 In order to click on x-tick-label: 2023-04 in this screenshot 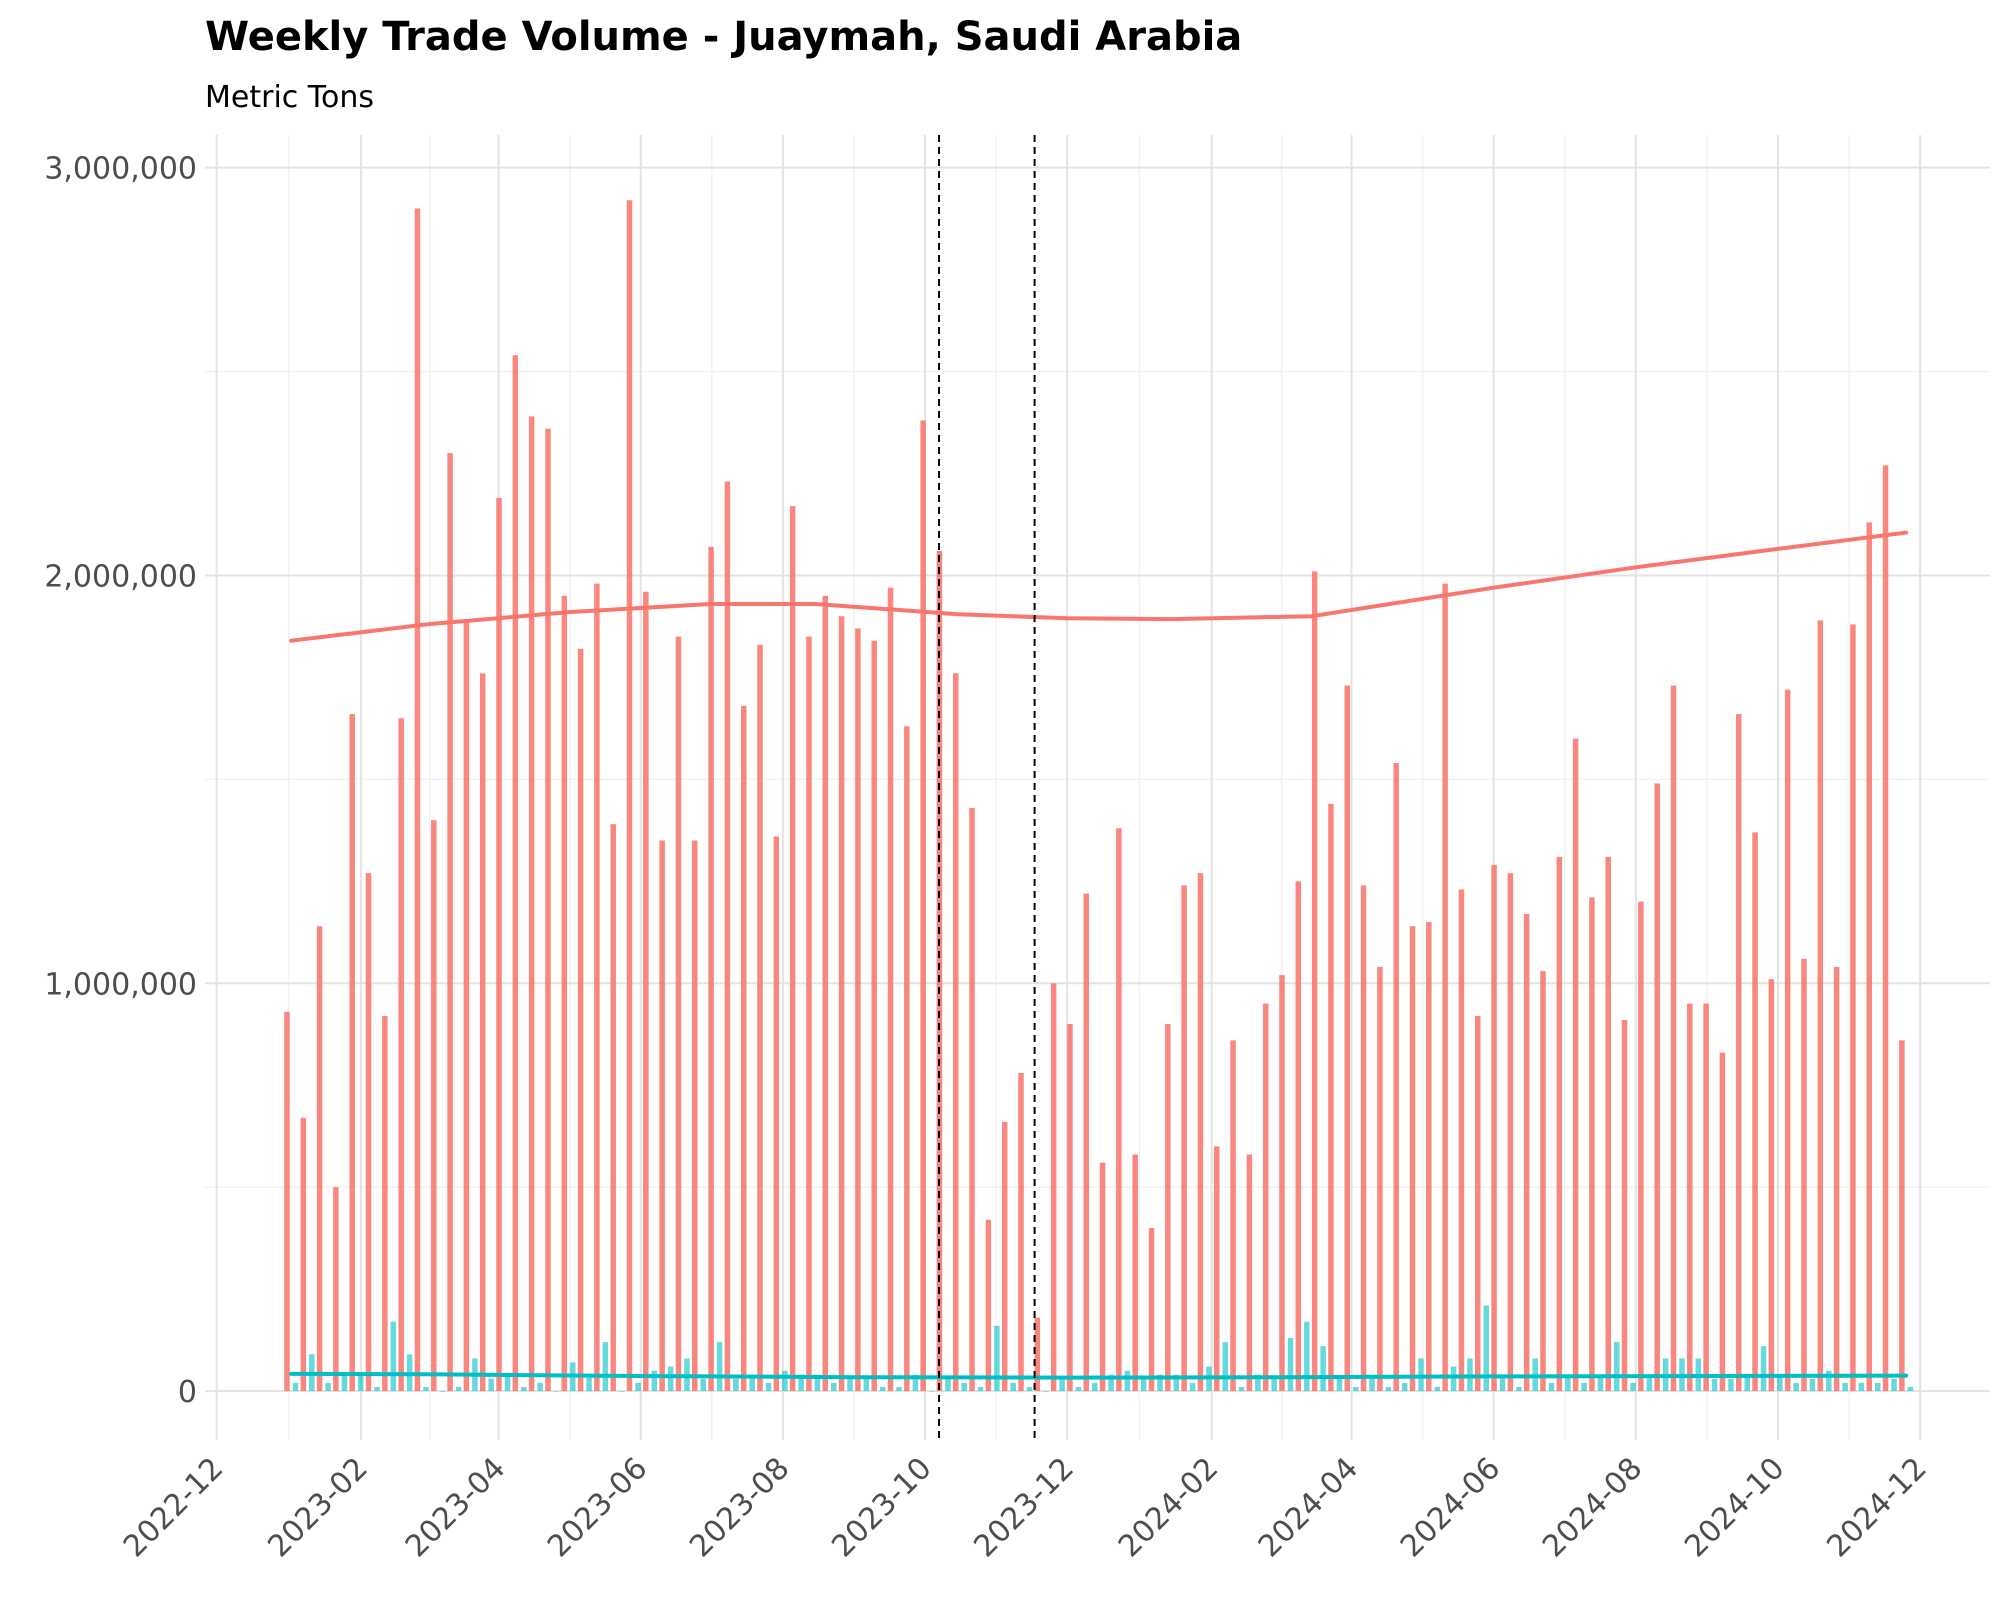, I will do `click(455, 1507)`.